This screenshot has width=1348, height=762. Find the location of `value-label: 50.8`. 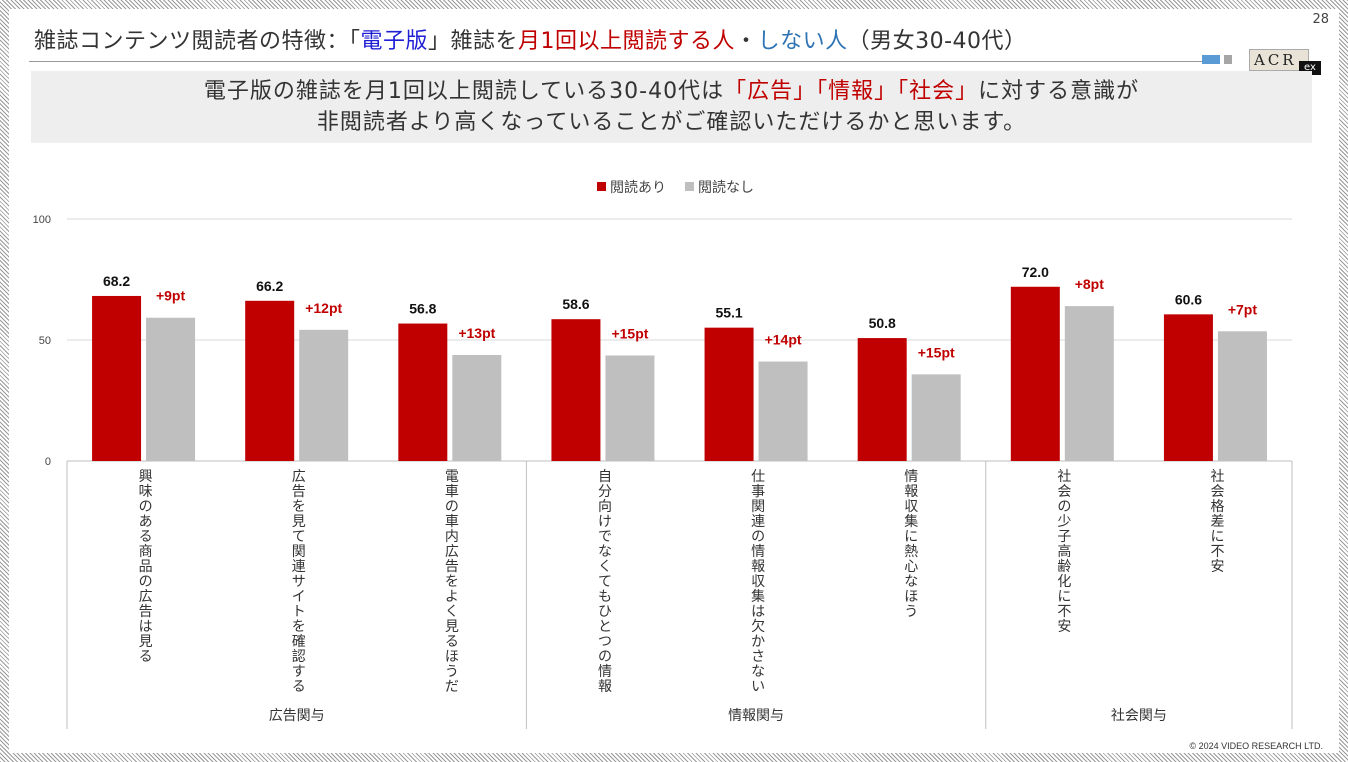

value-label: 50.8 is located at coordinates (882, 323).